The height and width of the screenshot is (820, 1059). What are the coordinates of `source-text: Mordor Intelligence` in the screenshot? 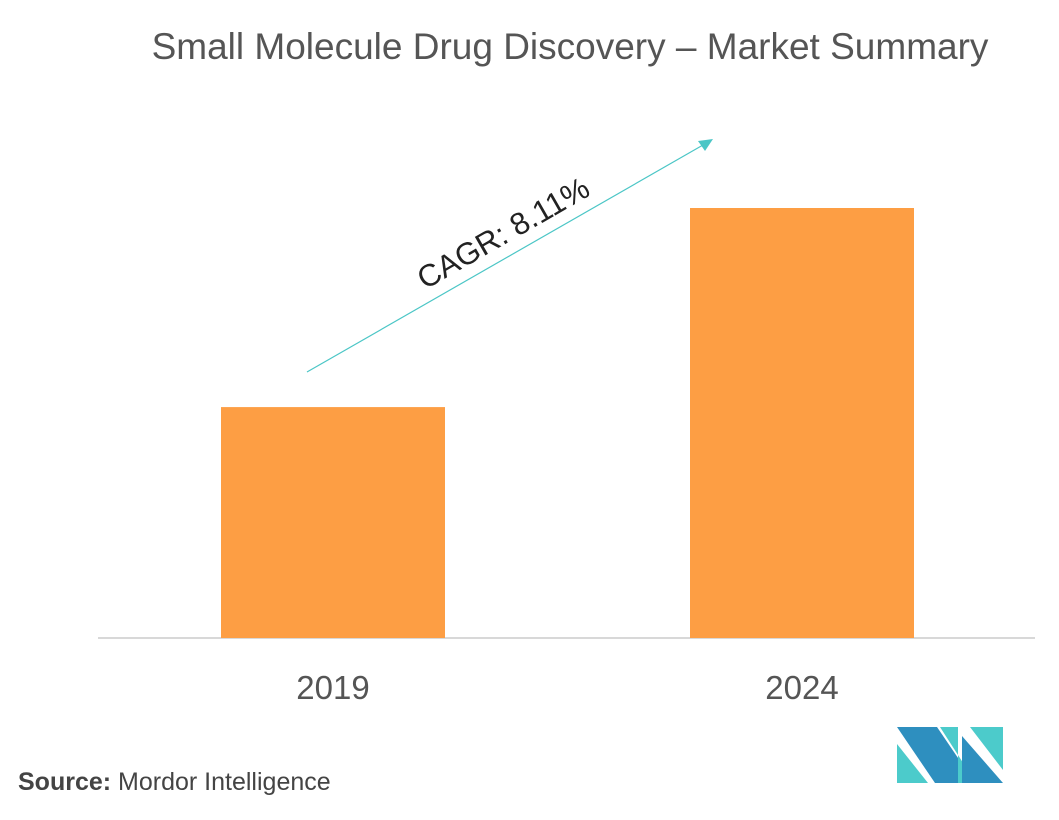 It's located at (224, 782).